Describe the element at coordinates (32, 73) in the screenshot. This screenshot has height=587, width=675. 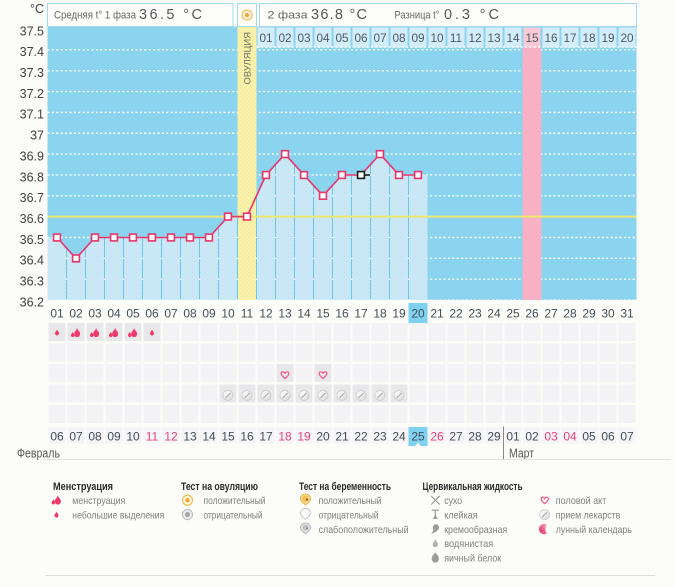
I see `svg-text: 37.3` at that location.